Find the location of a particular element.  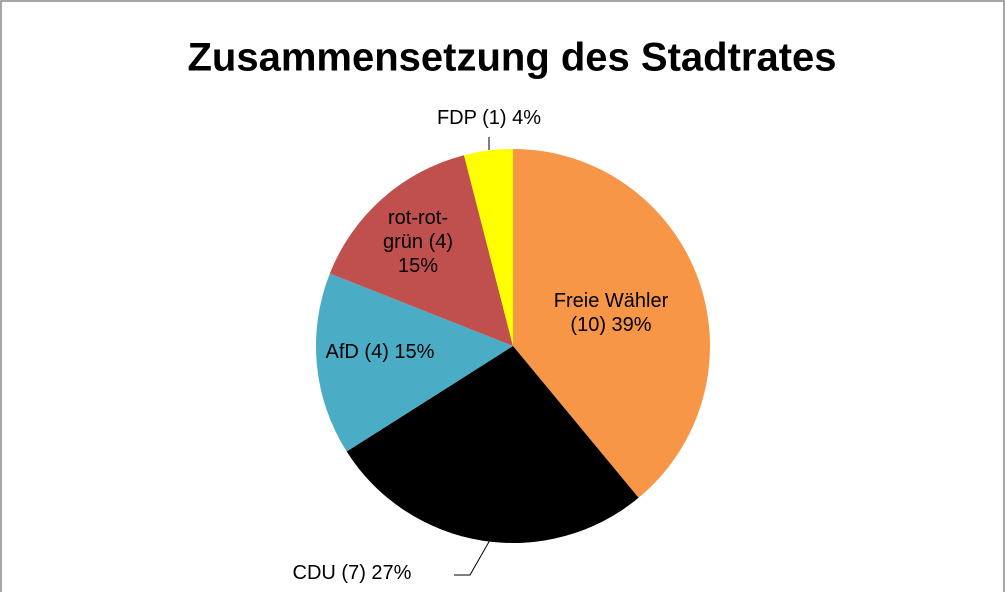

data-label: CDU (7) 27% is located at coordinates (352, 573).